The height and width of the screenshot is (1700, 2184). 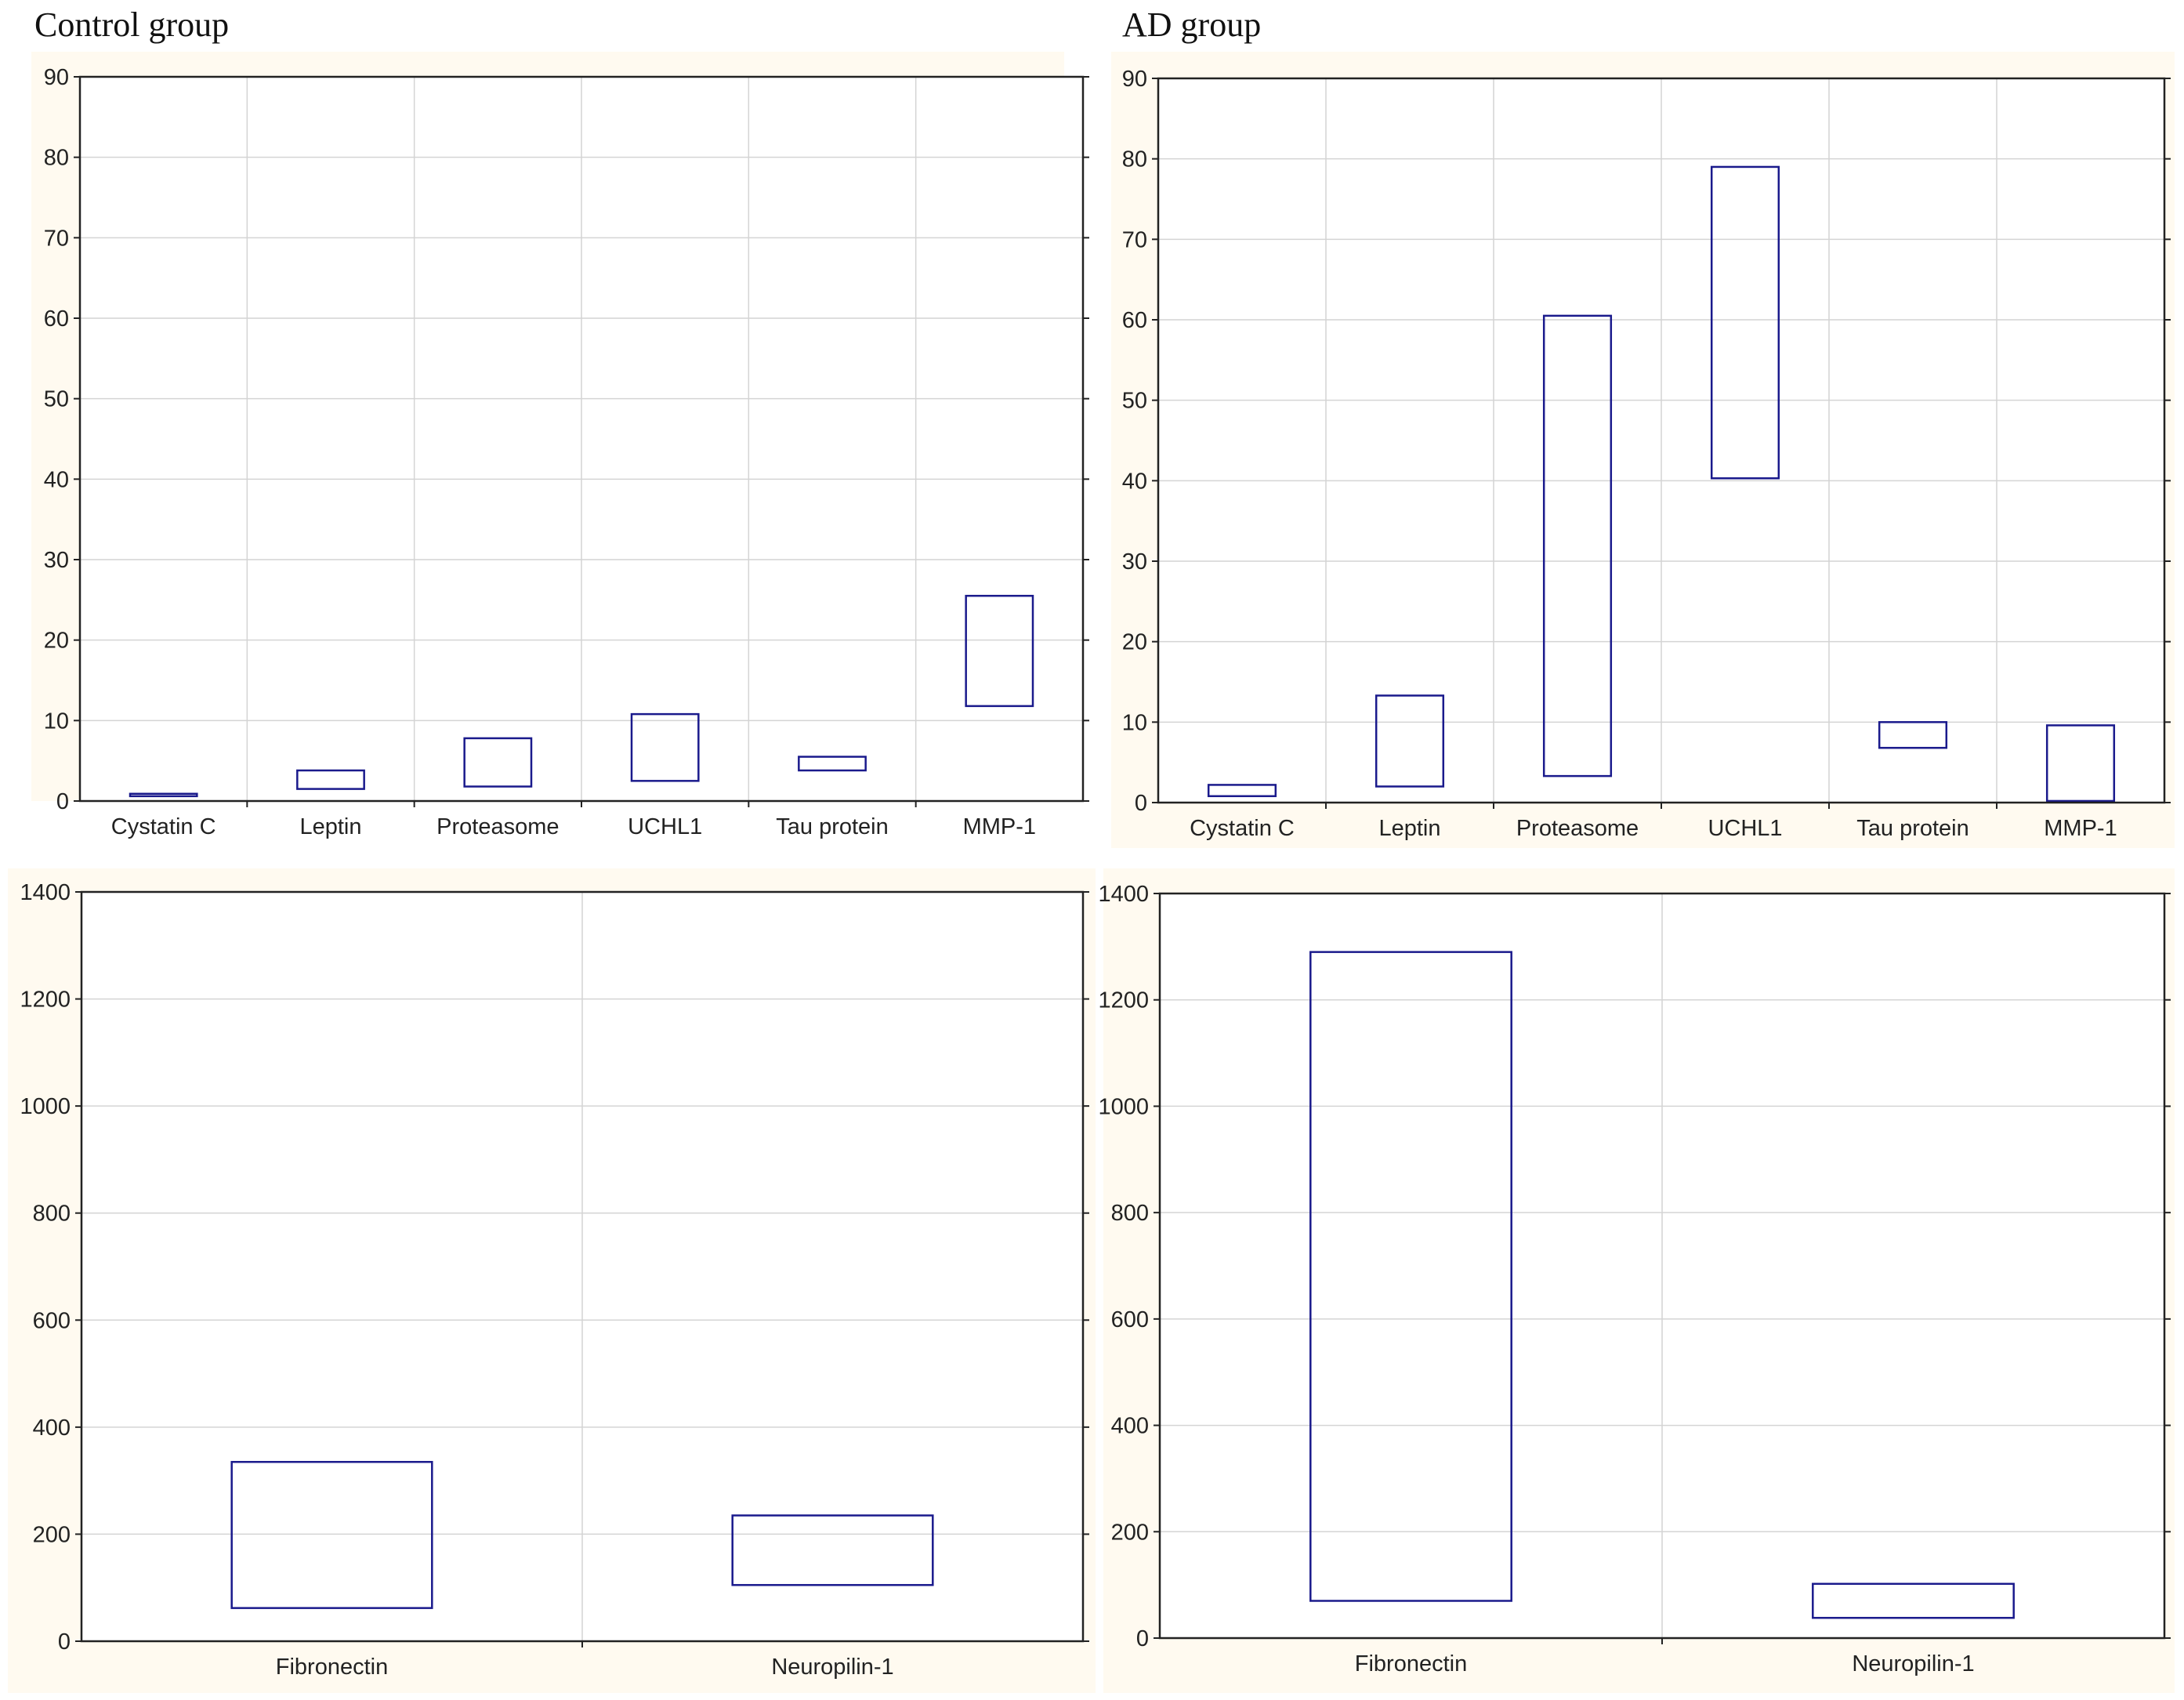 What do you see at coordinates (52, 1320) in the screenshot?
I see `control-bottom-ytick-label: 600` at bounding box center [52, 1320].